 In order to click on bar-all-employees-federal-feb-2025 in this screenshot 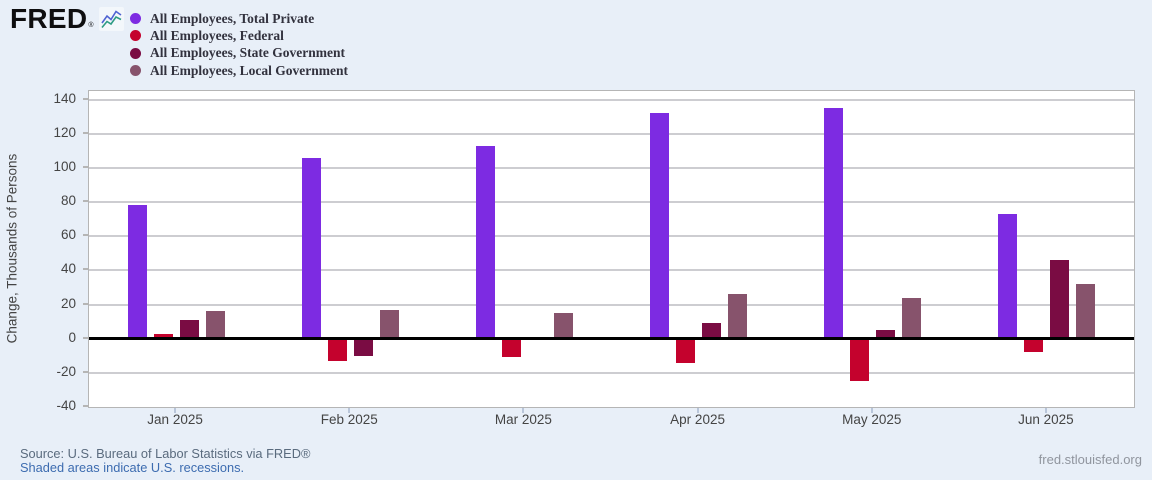, I will do `click(337, 349)`.